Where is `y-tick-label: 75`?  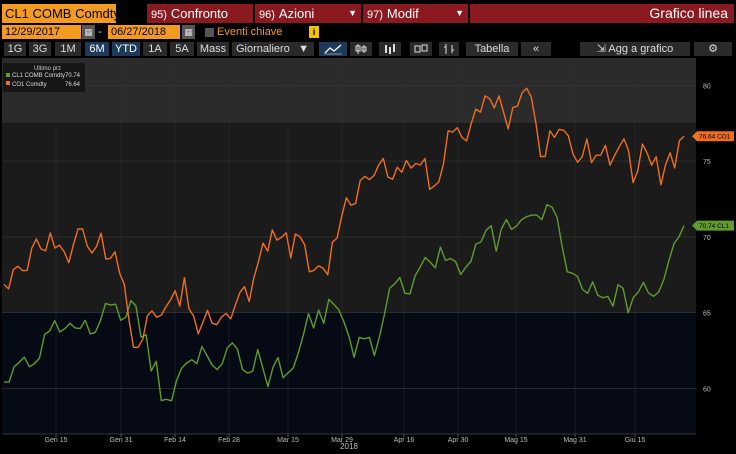
y-tick-label: 75 is located at coordinates (707, 162).